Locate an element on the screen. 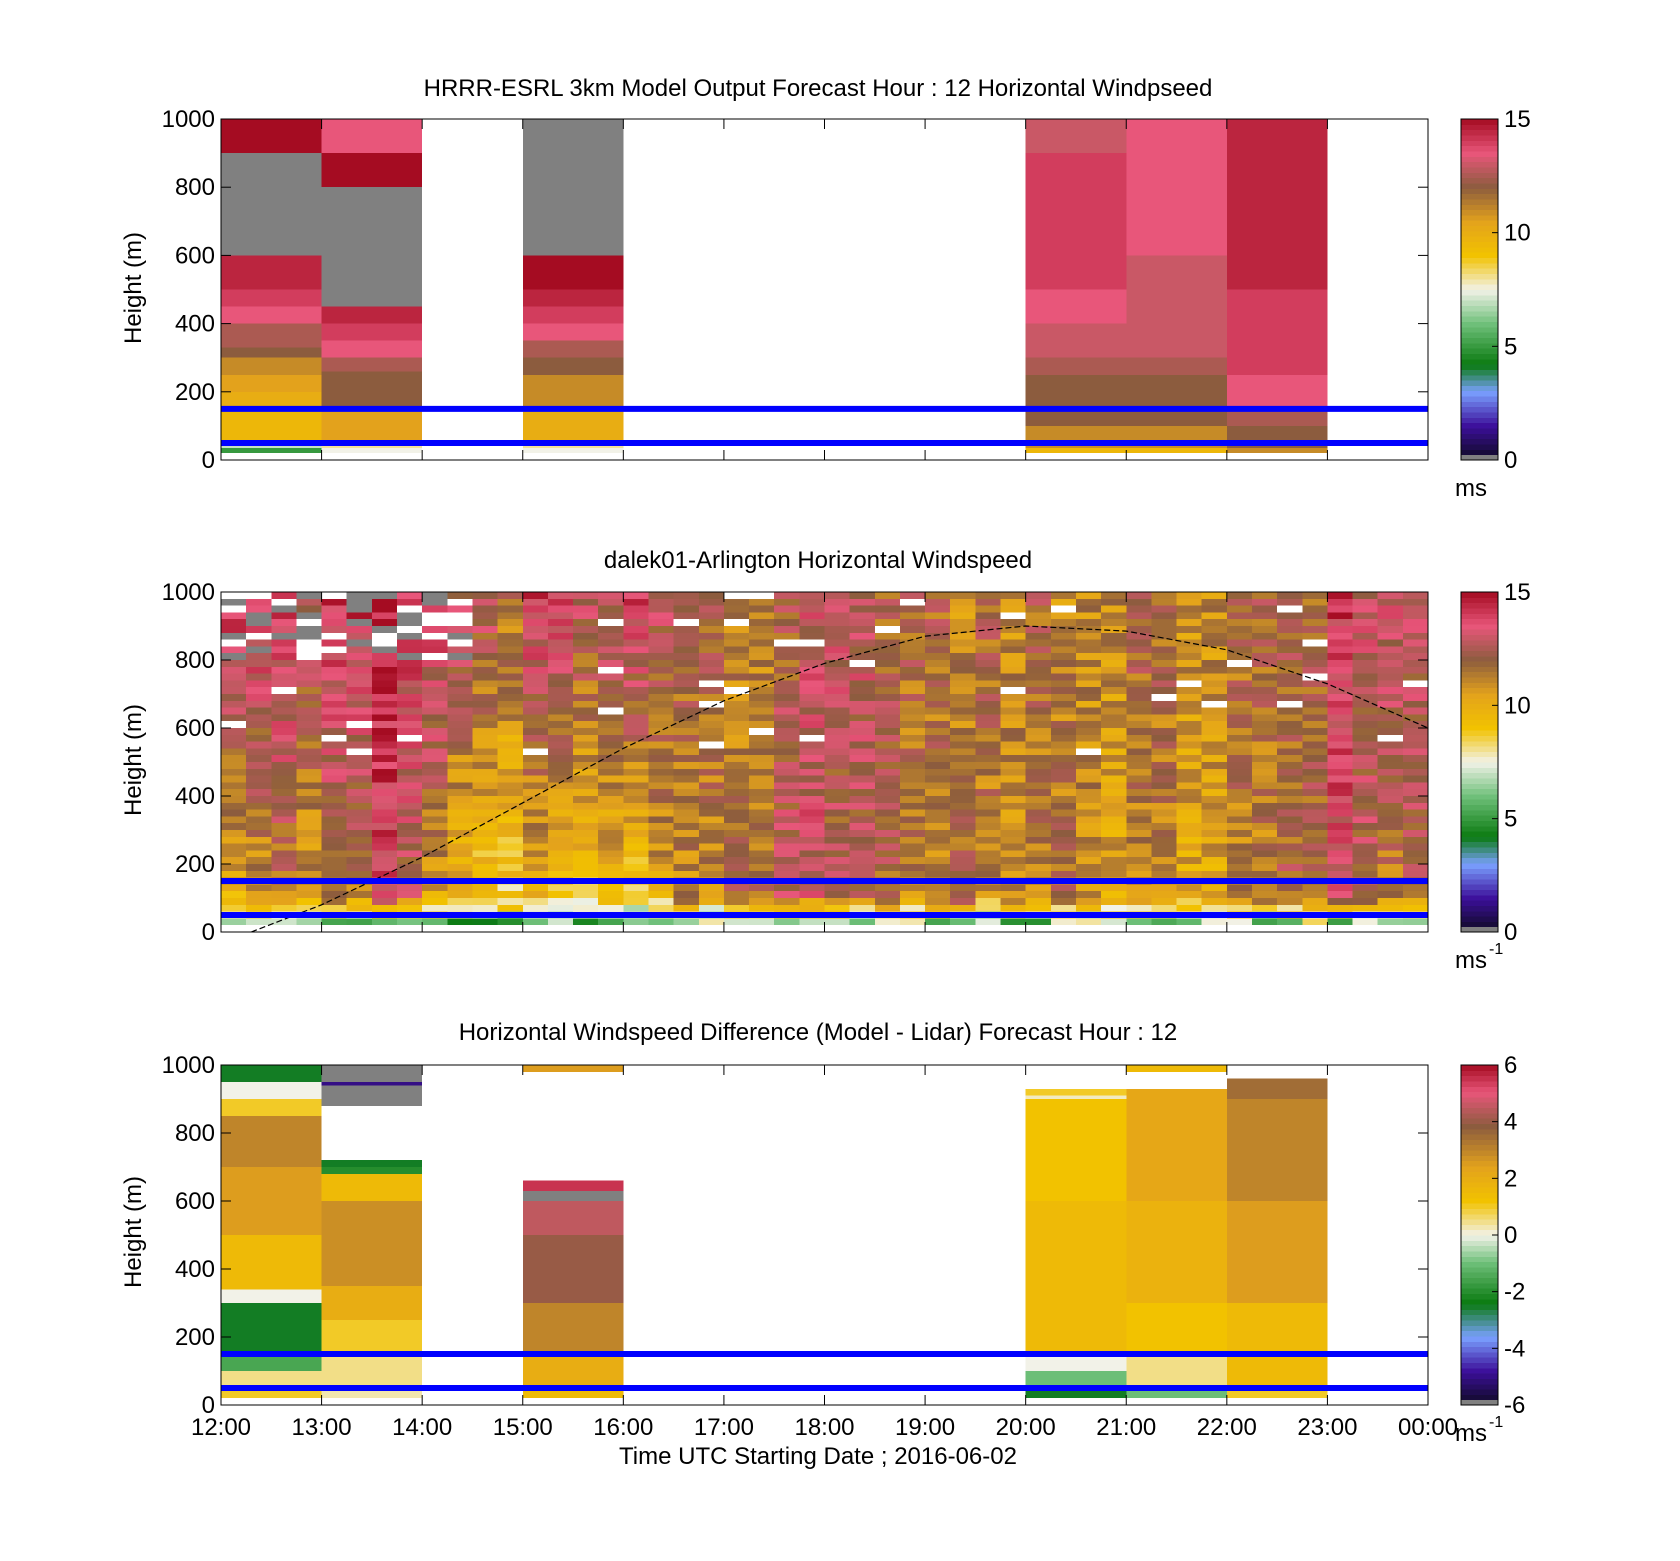 The image size is (1680, 1561). x-tick-label: 13:00 is located at coordinates (322, 1427).